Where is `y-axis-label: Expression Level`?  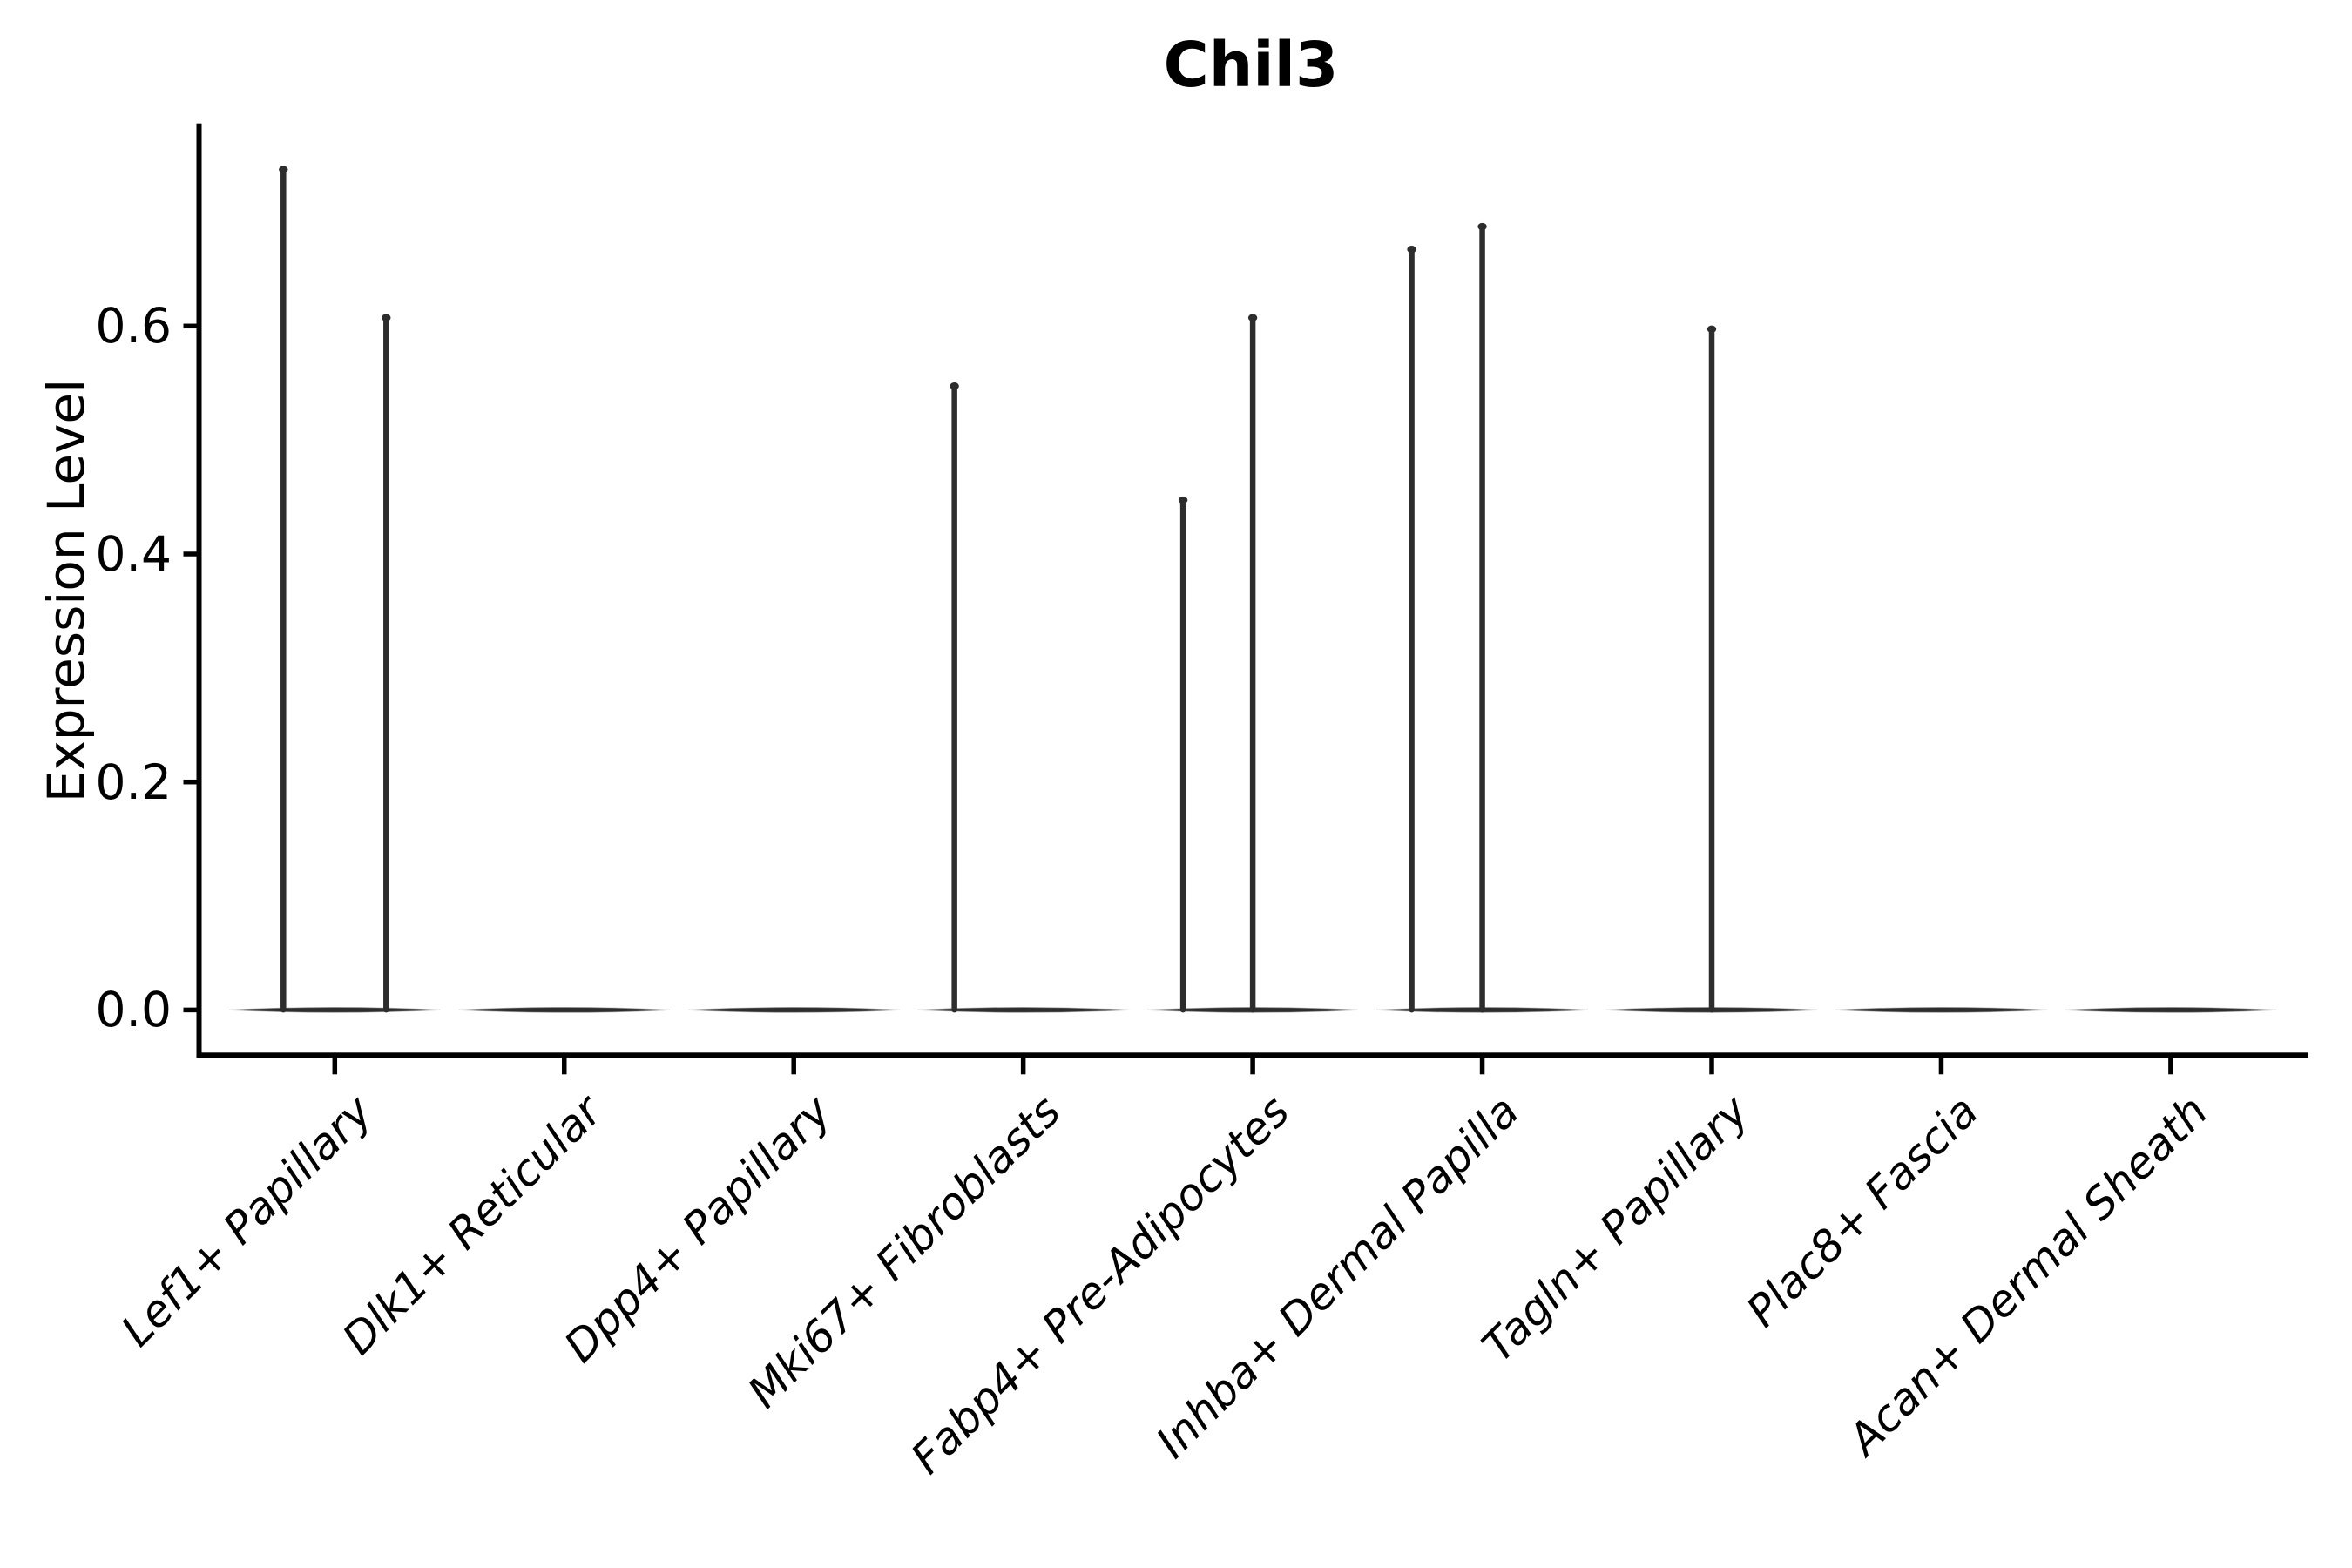
y-axis-label: Expression Level is located at coordinates (66, 590).